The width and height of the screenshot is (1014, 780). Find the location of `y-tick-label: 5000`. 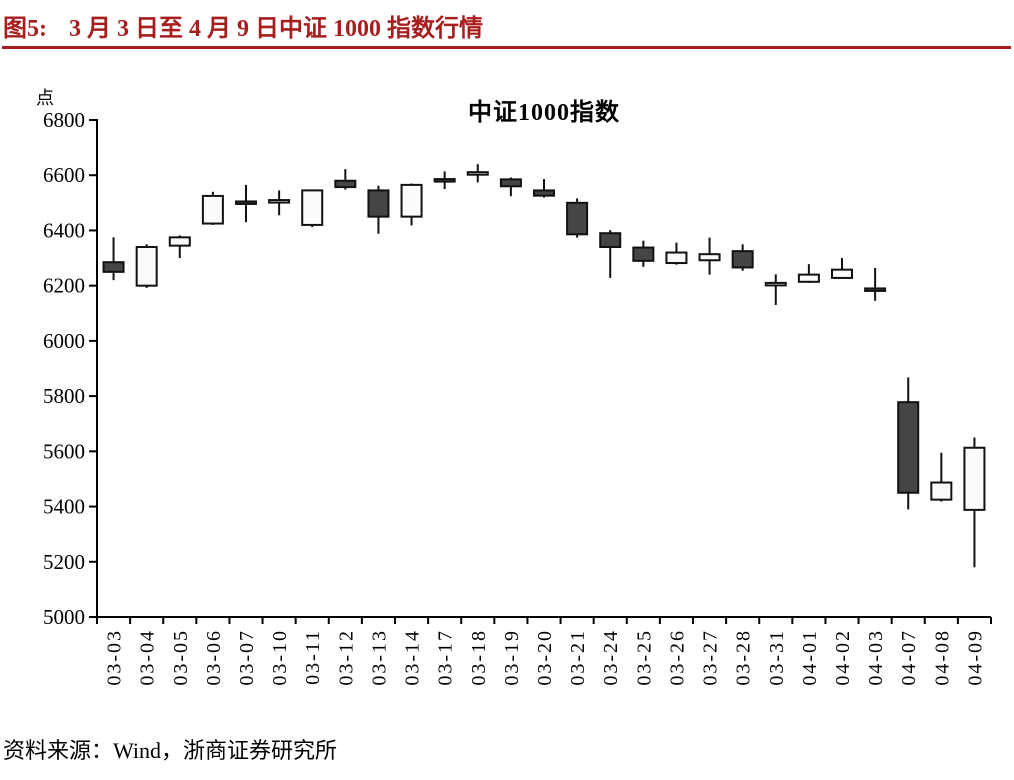

y-tick-label: 5000 is located at coordinates (64, 617).